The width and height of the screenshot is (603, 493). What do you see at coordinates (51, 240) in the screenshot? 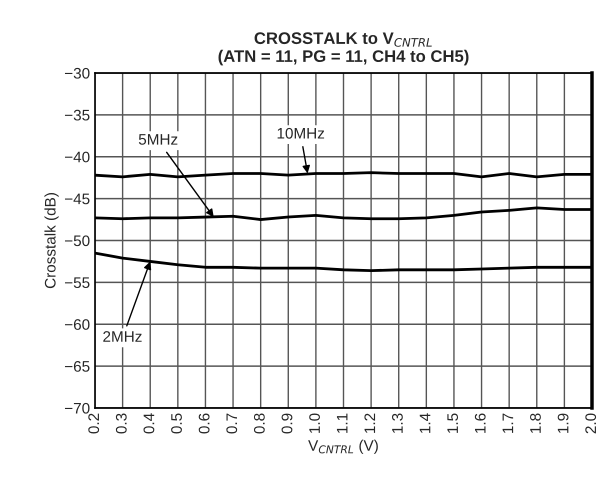
I see `y-axis-title: Crosstalk (dB)` at bounding box center [51, 240].